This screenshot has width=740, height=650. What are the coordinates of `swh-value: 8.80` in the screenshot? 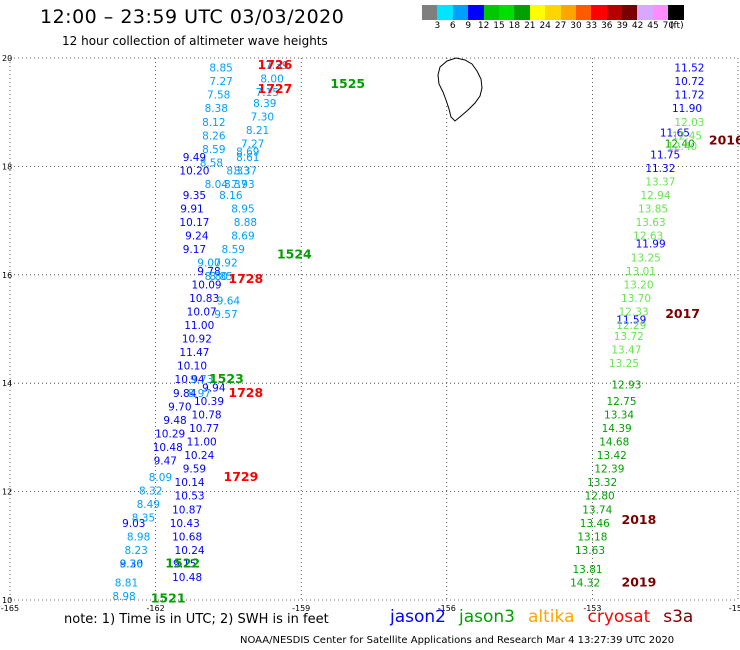 It's located at (216, 277).